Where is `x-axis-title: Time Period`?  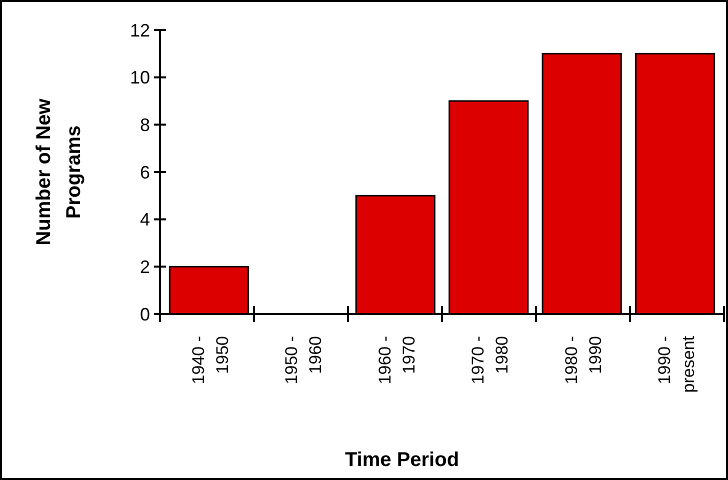 x-axis-title: Time Period is located at coordinates (402, 460).